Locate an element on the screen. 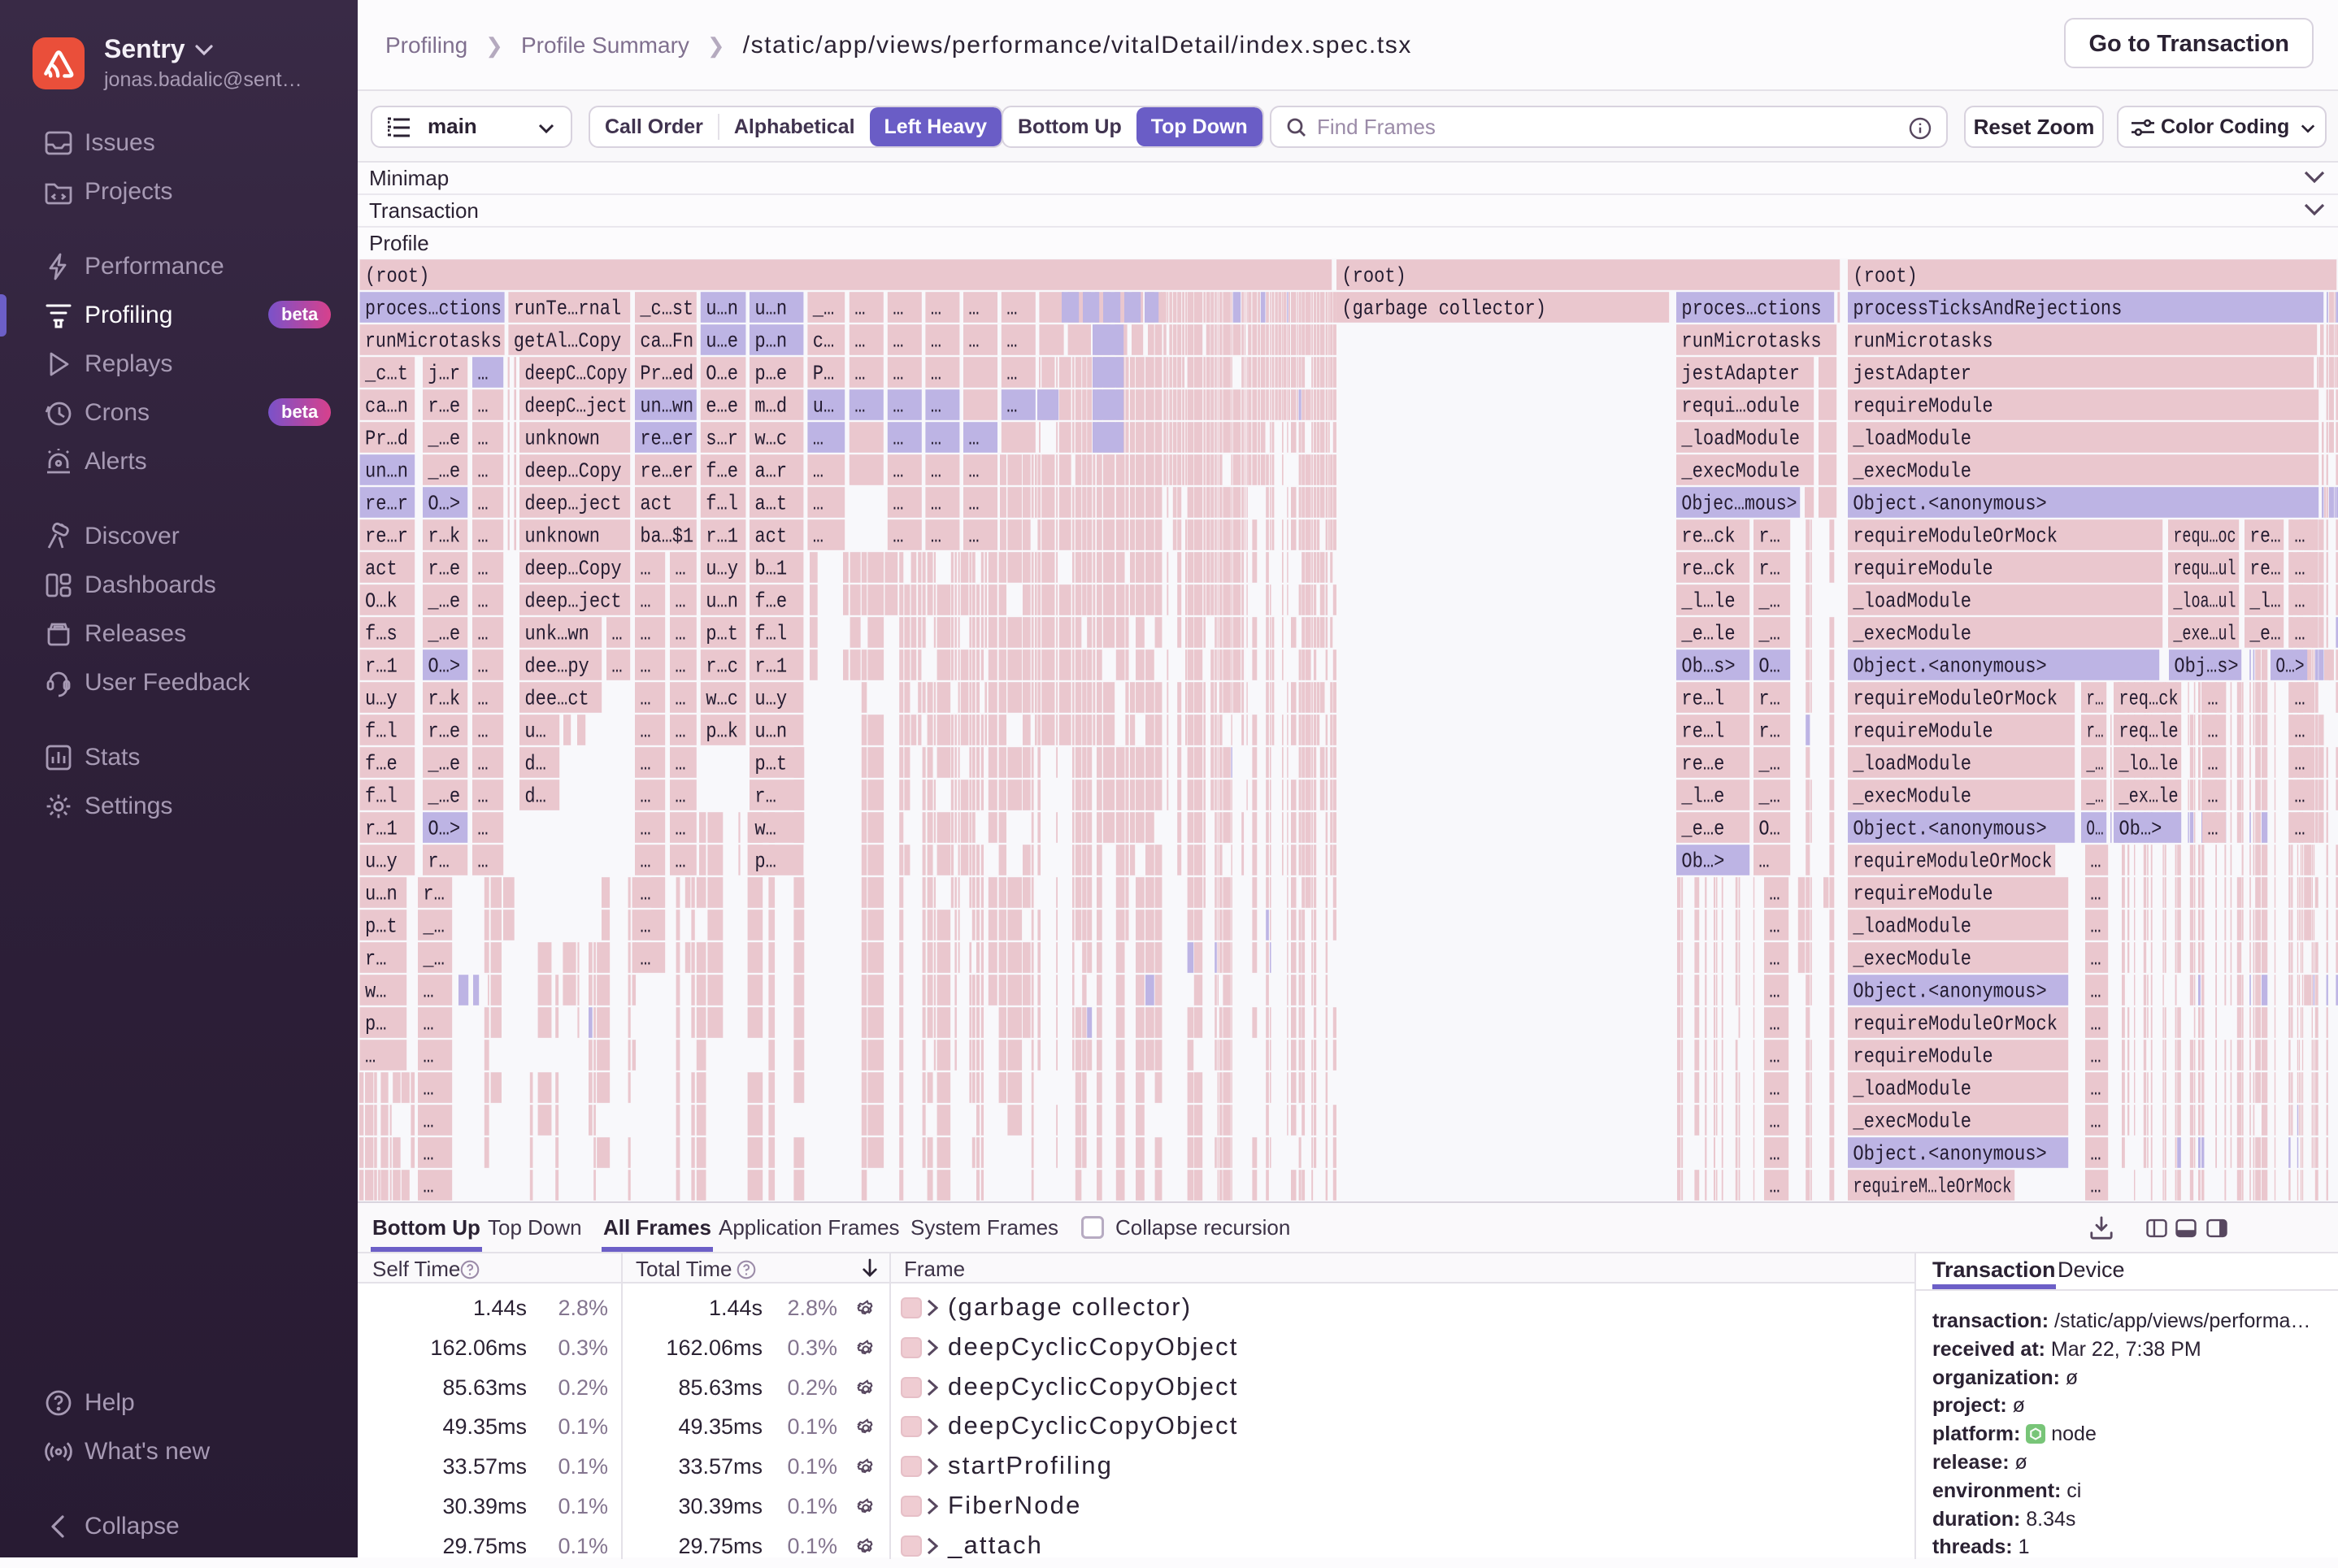 The image size is (2338, 1568). svg-text: (garbage collector) is located at coordinates (1443, 308).